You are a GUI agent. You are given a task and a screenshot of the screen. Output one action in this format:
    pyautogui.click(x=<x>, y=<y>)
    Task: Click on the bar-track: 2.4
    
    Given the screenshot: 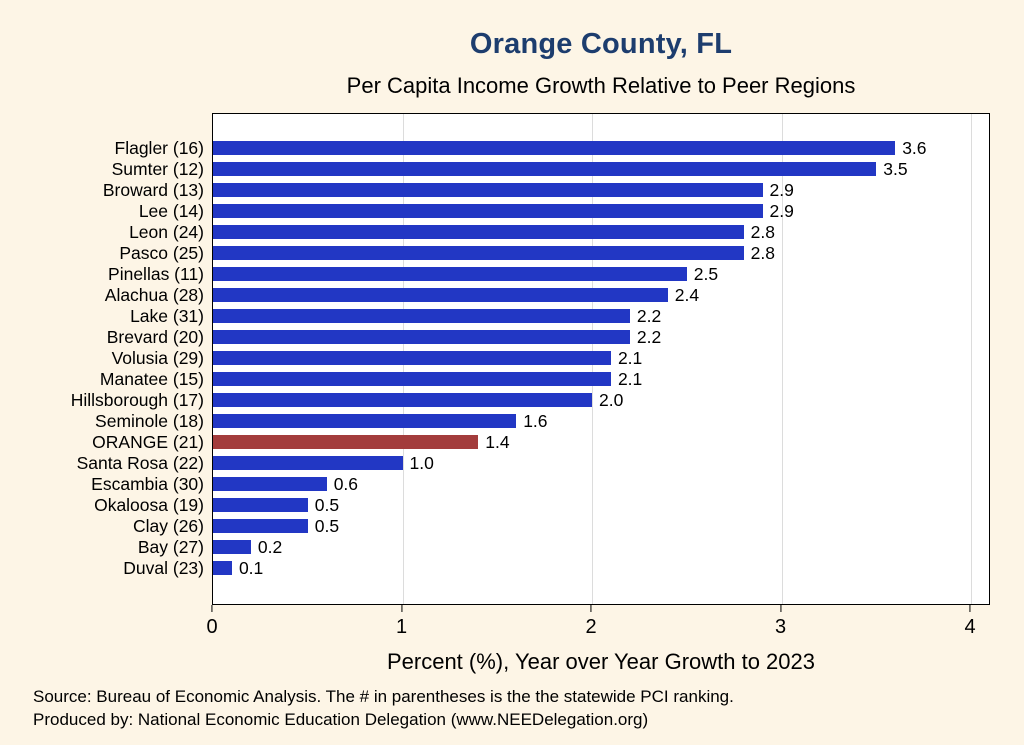 What is the action you would take?
    pyautogui.click(x=592, y=295)
    